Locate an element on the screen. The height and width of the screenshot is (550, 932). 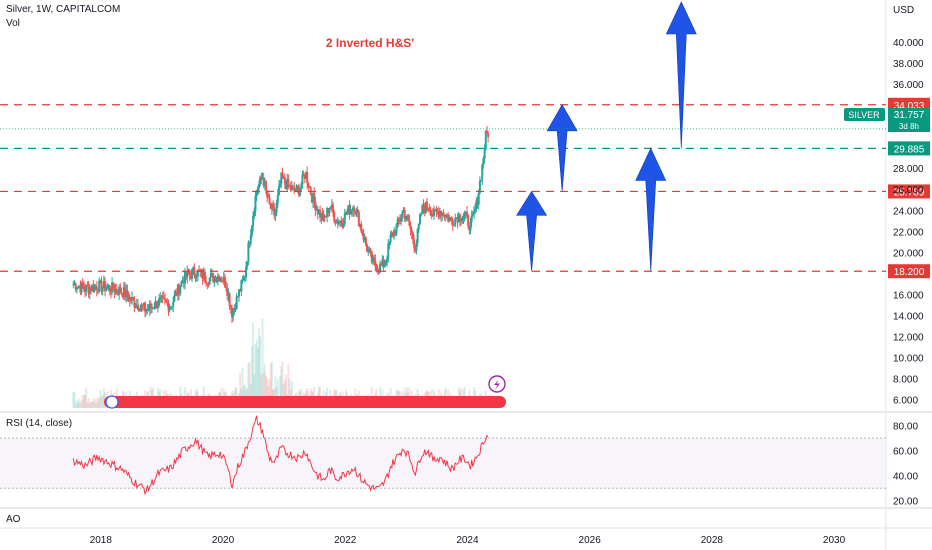
price-tick: 26.000 is located at coordinates (908, 190).